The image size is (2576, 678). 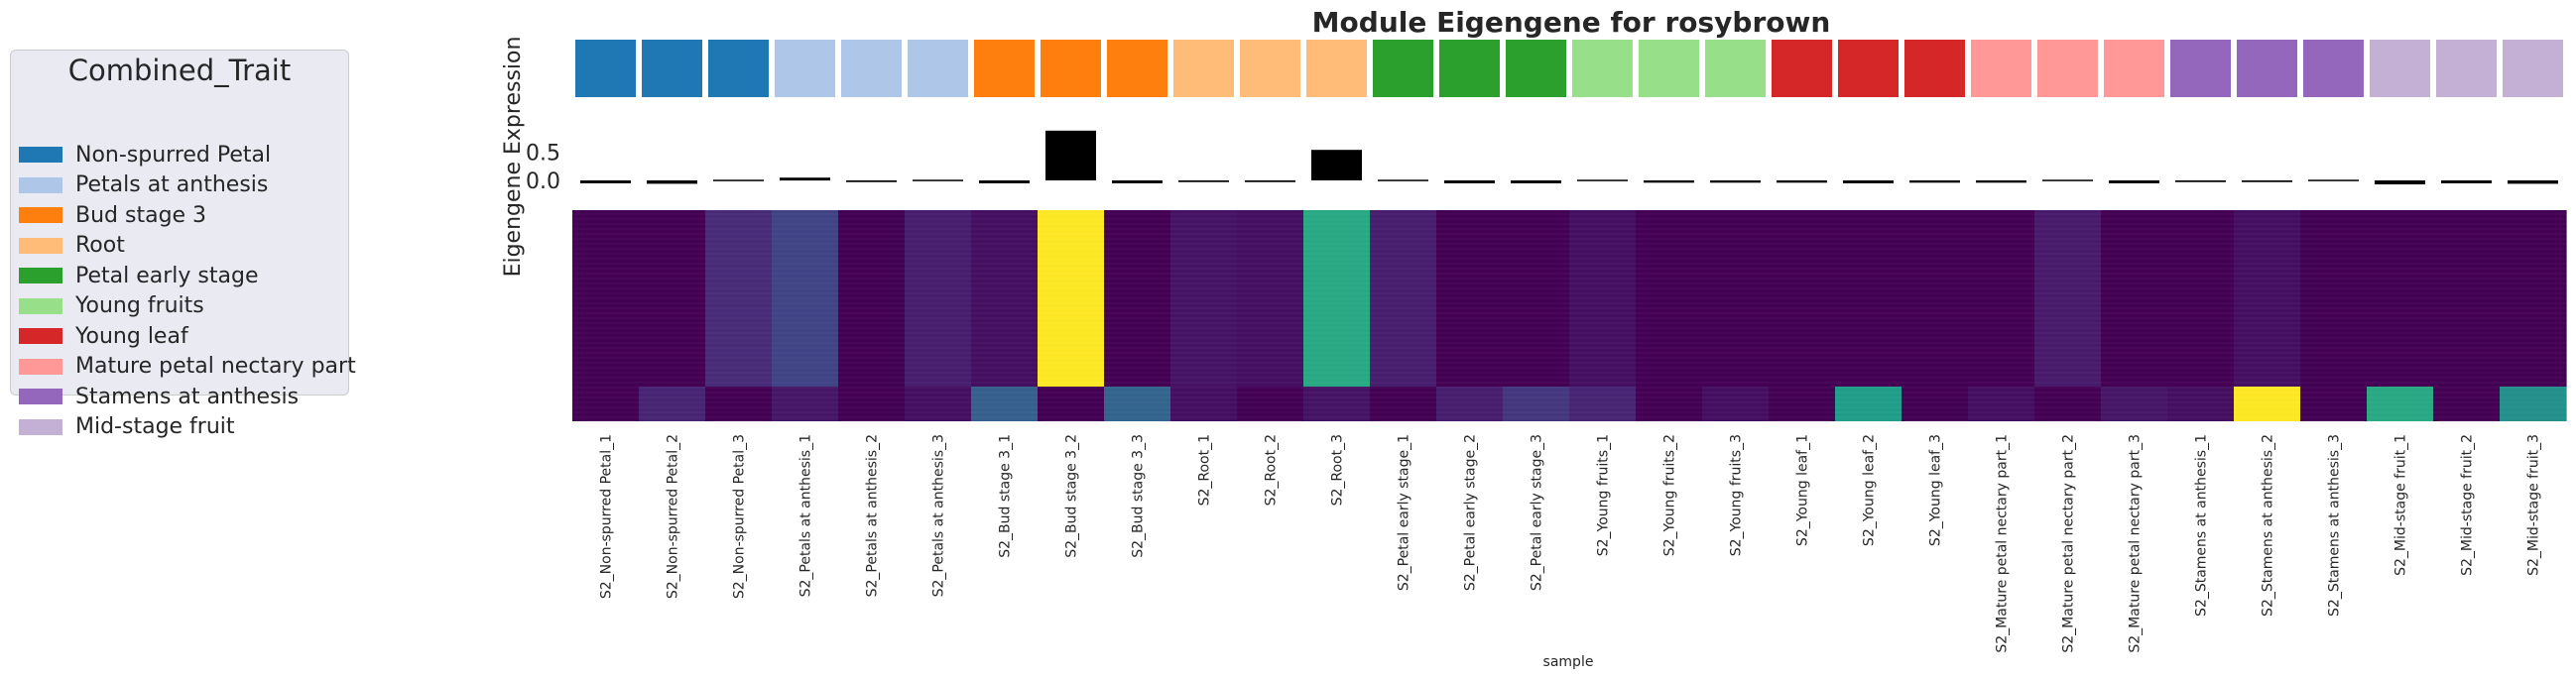 I want to click on legend-item: Bud stage 3, so click(x=112, y=215).